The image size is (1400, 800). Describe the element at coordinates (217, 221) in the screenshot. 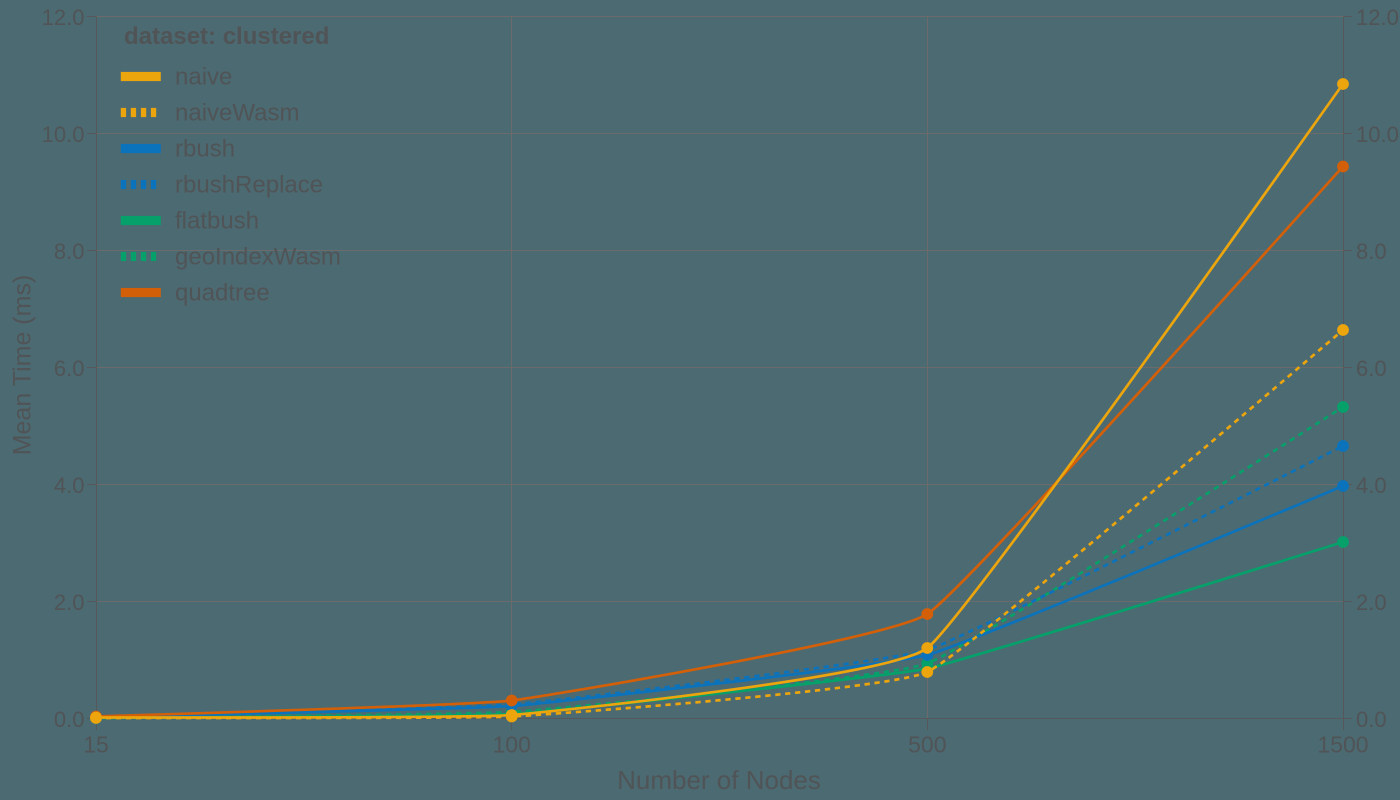

I see `svg-text: flatbush` at that location.